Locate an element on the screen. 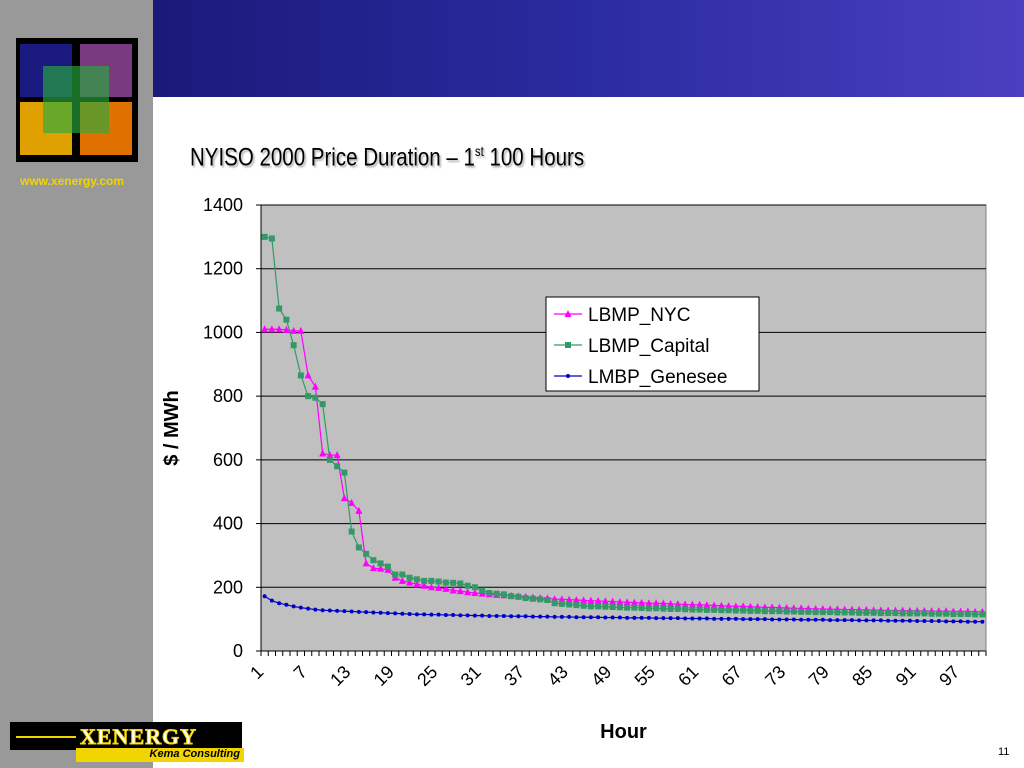 This screenshot has height=768, width=1024. y-axis-label: $ / MWh is located at coordinates (172, 428).